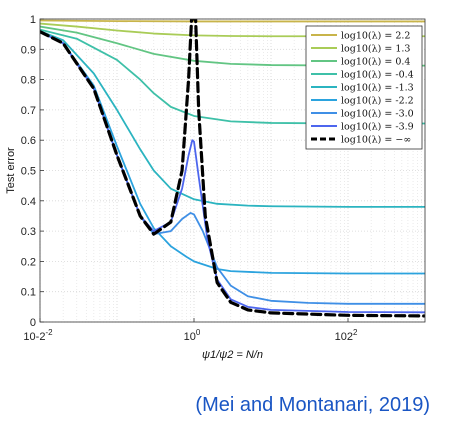 This screenshot has width=452, height=436. I want to click on citation-caption: (Mei and Montanari, 2019), so click(312, 405).